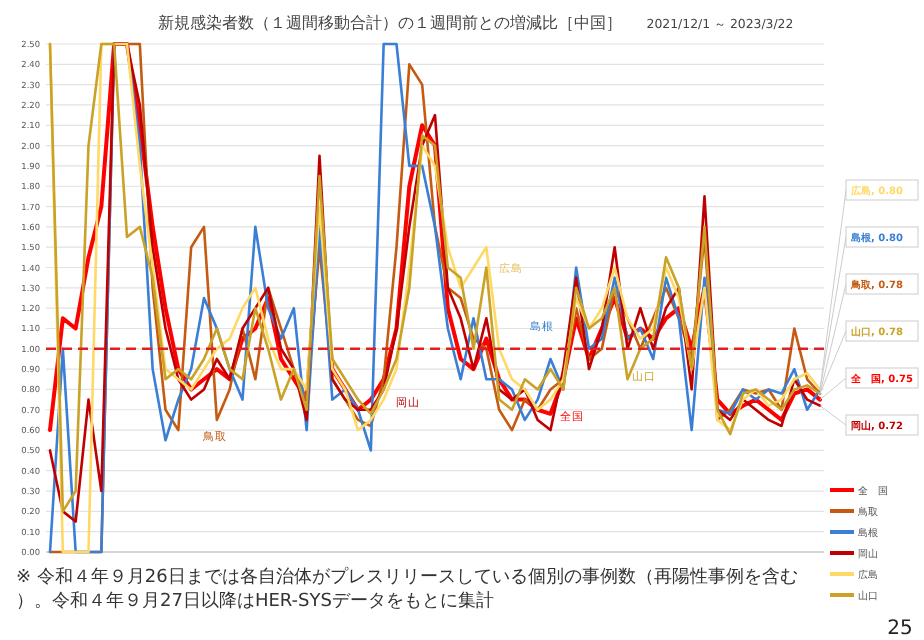 The image size is (924, 640). What do you see at coordinates (900, 629) in the screenshot?
I see `text: 25` at bounding box center [900, 629].